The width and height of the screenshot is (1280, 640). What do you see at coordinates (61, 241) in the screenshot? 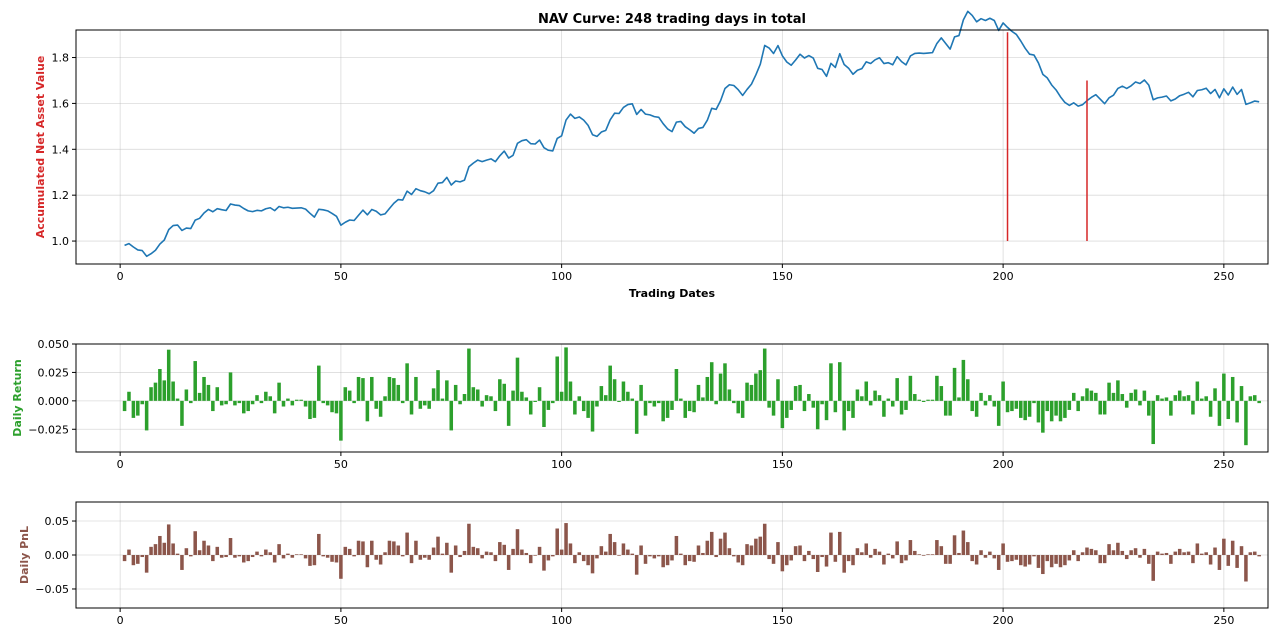
I see `nav-y-tick-label: 1.0` at bounding box center [61, 241].